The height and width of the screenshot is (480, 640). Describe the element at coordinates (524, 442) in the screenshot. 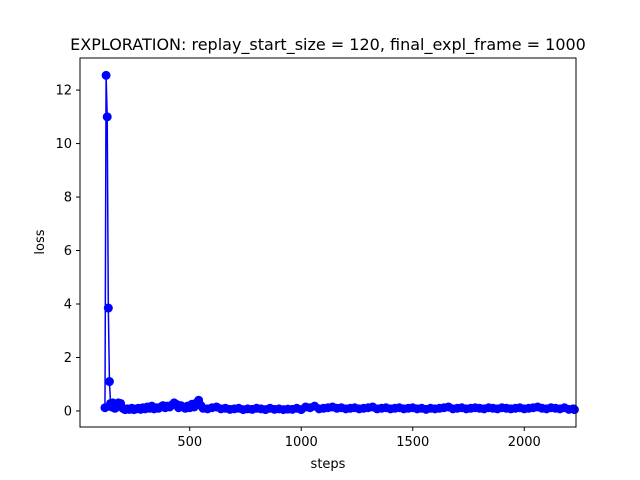

I see `x-tick-label: 2000` at that location.